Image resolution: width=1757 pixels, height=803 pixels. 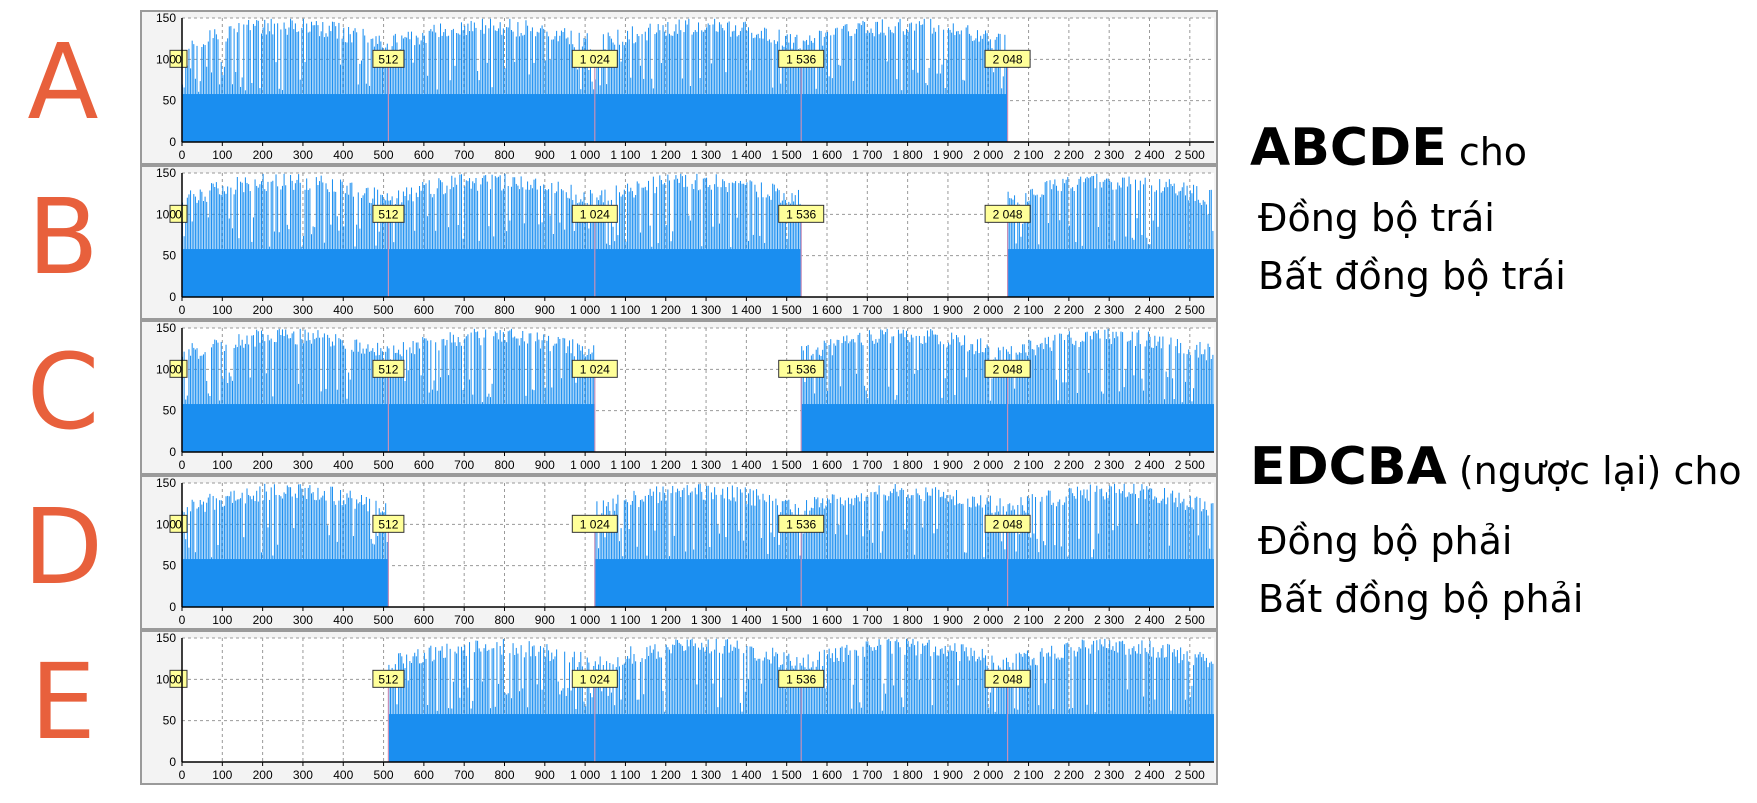 I want to click on x-tick-label: 1 900, so click(x=948, y=620).